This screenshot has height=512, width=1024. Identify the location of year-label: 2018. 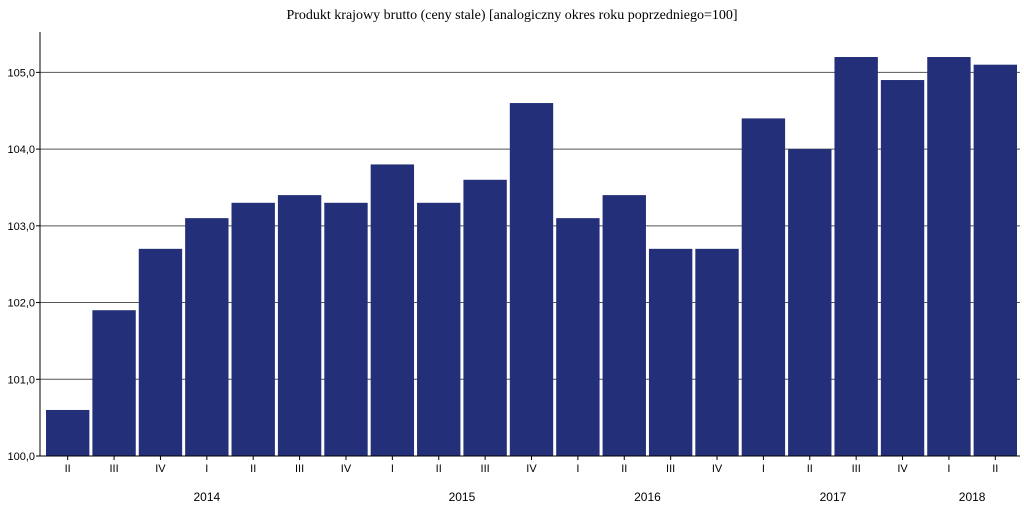
(972, 497).